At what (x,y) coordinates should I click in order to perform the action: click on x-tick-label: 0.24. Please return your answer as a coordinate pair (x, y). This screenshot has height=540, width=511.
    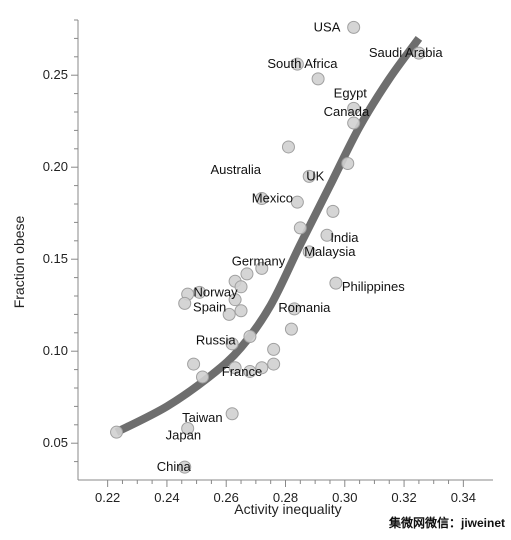
    Looking at the image, I should click on (166, 497).